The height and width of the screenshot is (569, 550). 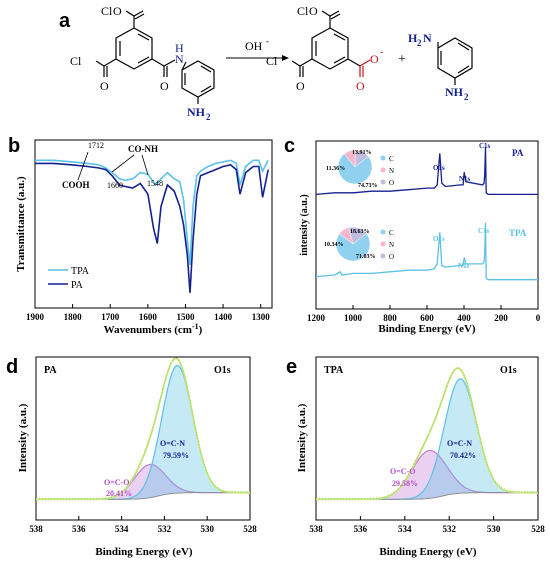 What do you see at coordinates (459, 443) in the screenshot?
I see `peak-label-ocn: O=C-N` at bounding box center [459, 443].